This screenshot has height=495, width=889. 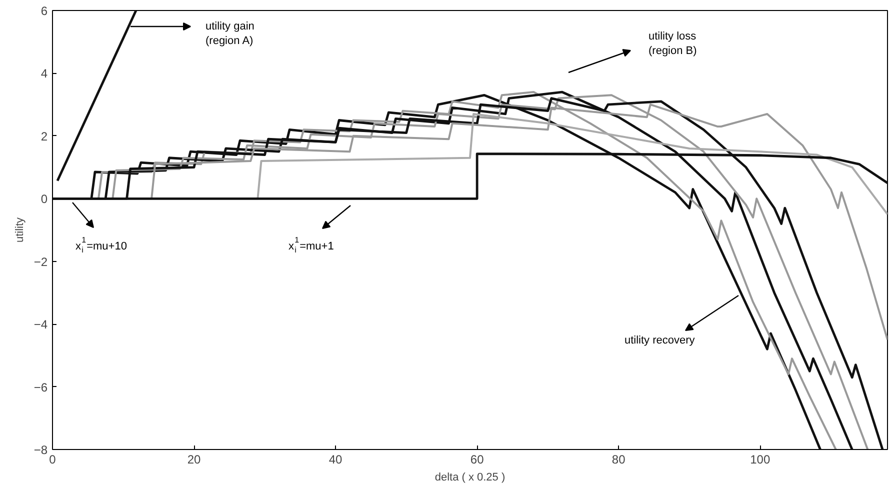 I want to click on annotation: utility gain (region A), so click(x=230, y=33).